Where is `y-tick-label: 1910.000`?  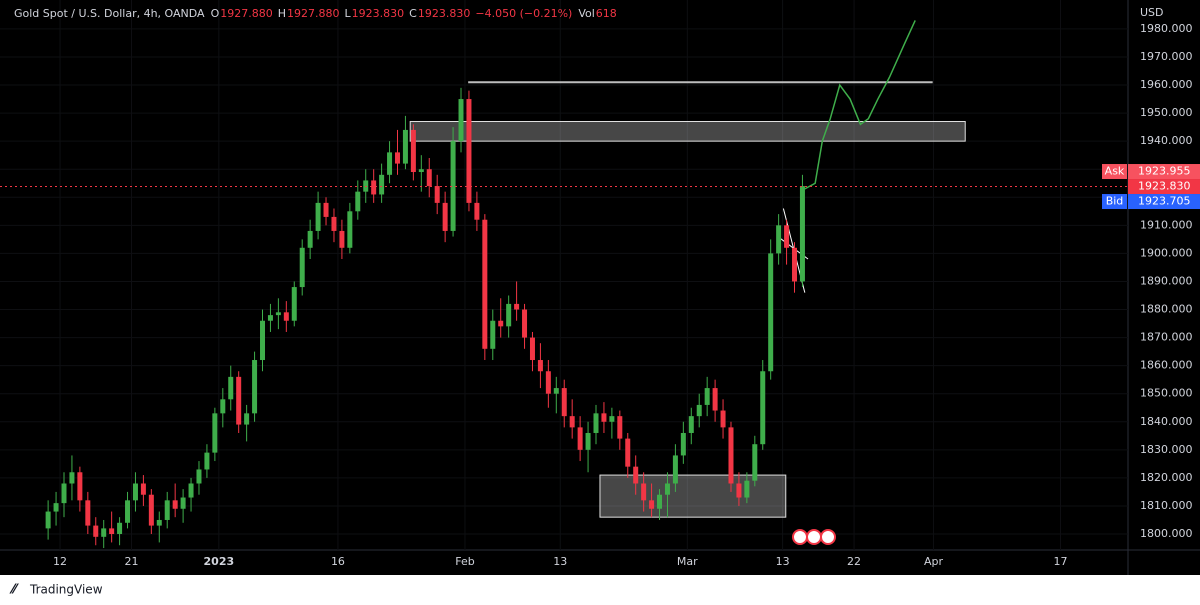
y-tick-label: 1910.000 is located at coordinates (1166, 224).